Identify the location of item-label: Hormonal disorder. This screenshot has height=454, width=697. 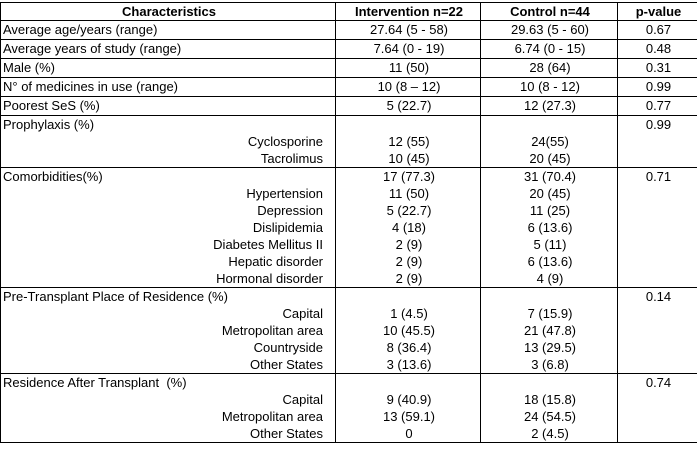
(269, 278).